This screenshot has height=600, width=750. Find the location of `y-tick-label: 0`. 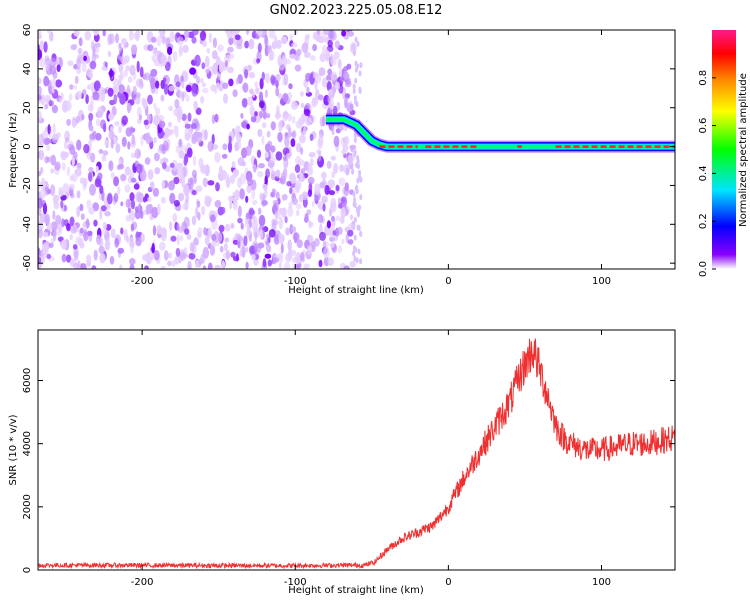

y-tick-label: 0 is located at coordinates (27, 570).